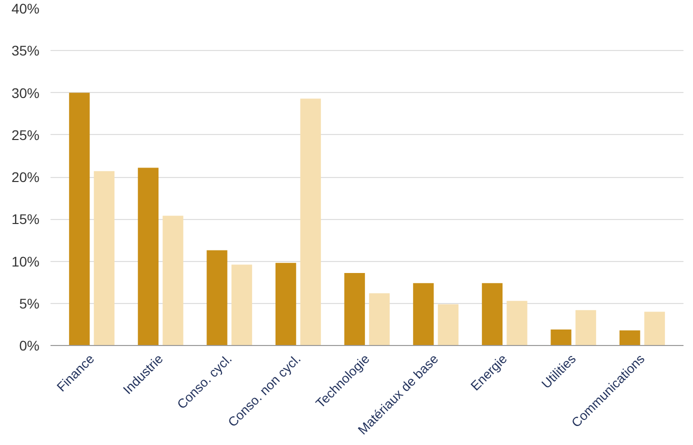 The image size is (693, 445). Describe the element at coordinates (25, 177) in the screenshot. I see `y-tick-label: 20%` at that location.